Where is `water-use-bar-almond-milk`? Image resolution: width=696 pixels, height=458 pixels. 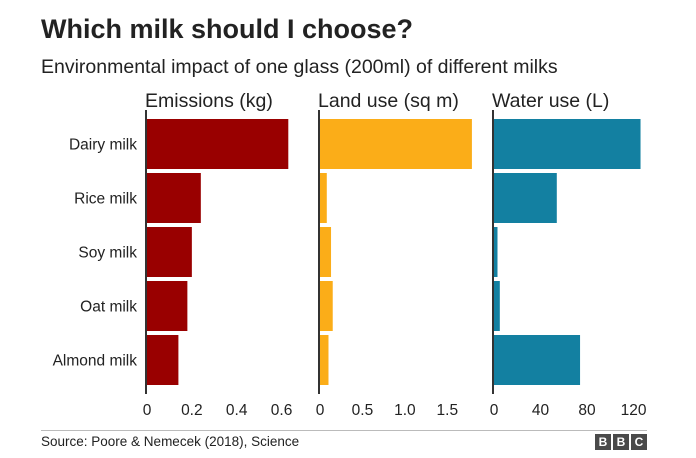
water-use-bar-almond-milk is located at coordinates (537, 360).